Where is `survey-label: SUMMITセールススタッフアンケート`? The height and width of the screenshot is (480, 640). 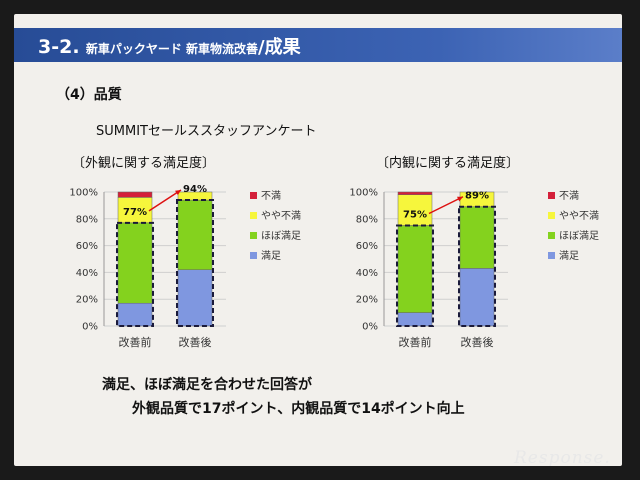
survey-label: SUMMITセールススタッフアンケート is located at coordinates (206, 131).